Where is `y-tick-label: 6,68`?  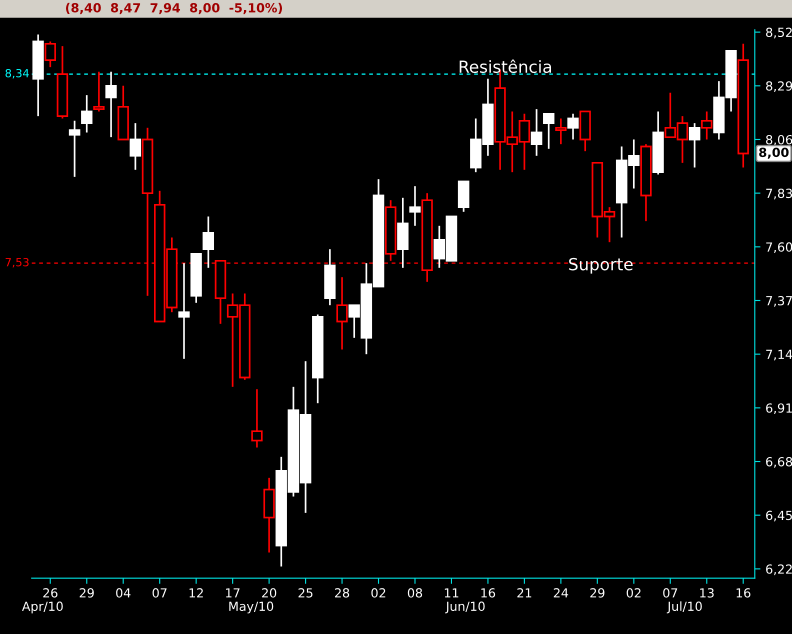 y-tick-label: 6,68 is located at coordinates (779, 462).